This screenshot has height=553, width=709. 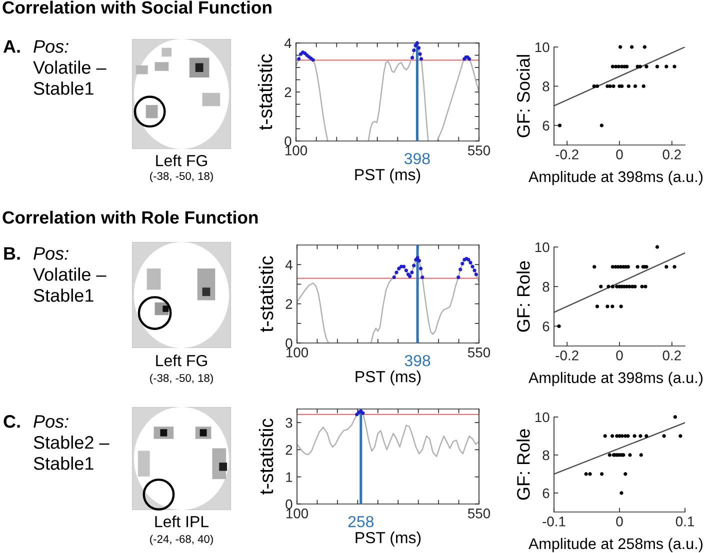 I want to click on ref-line-label: 398, so click(x=417, y=158).